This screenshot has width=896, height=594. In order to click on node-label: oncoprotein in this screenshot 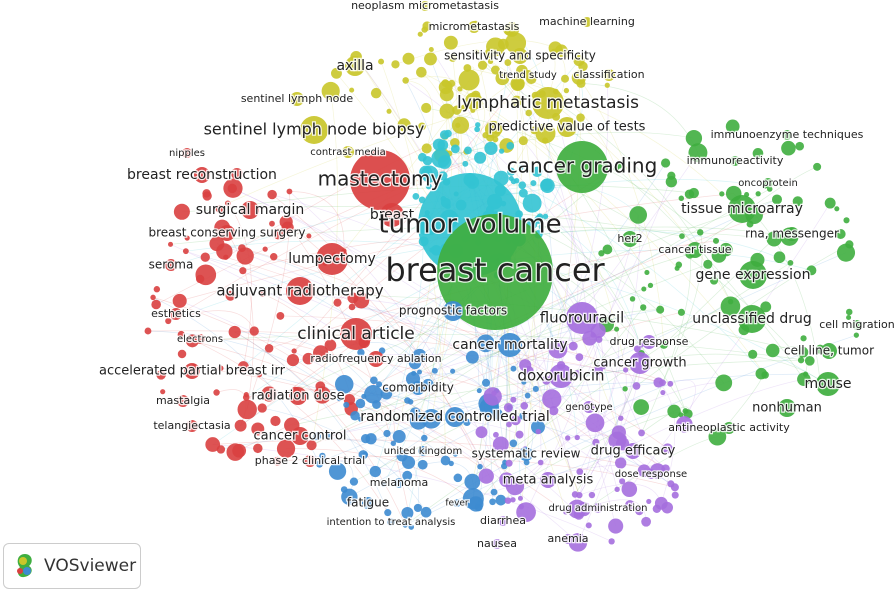, I will do `click(768, 184)`.